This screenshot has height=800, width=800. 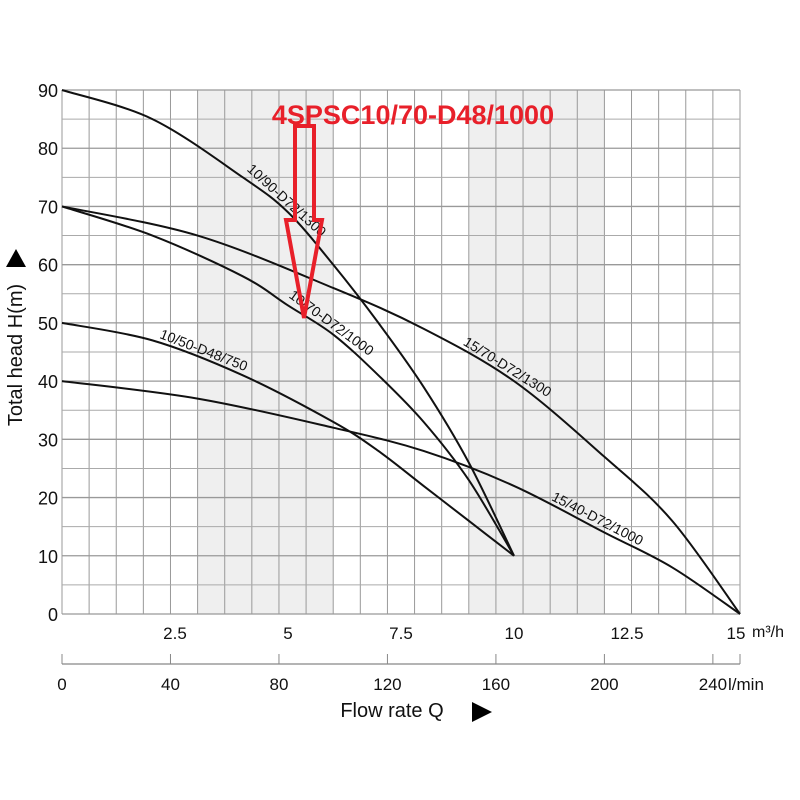 I want to click on x-axis-arrow-icon, so click(x=482, y=712).